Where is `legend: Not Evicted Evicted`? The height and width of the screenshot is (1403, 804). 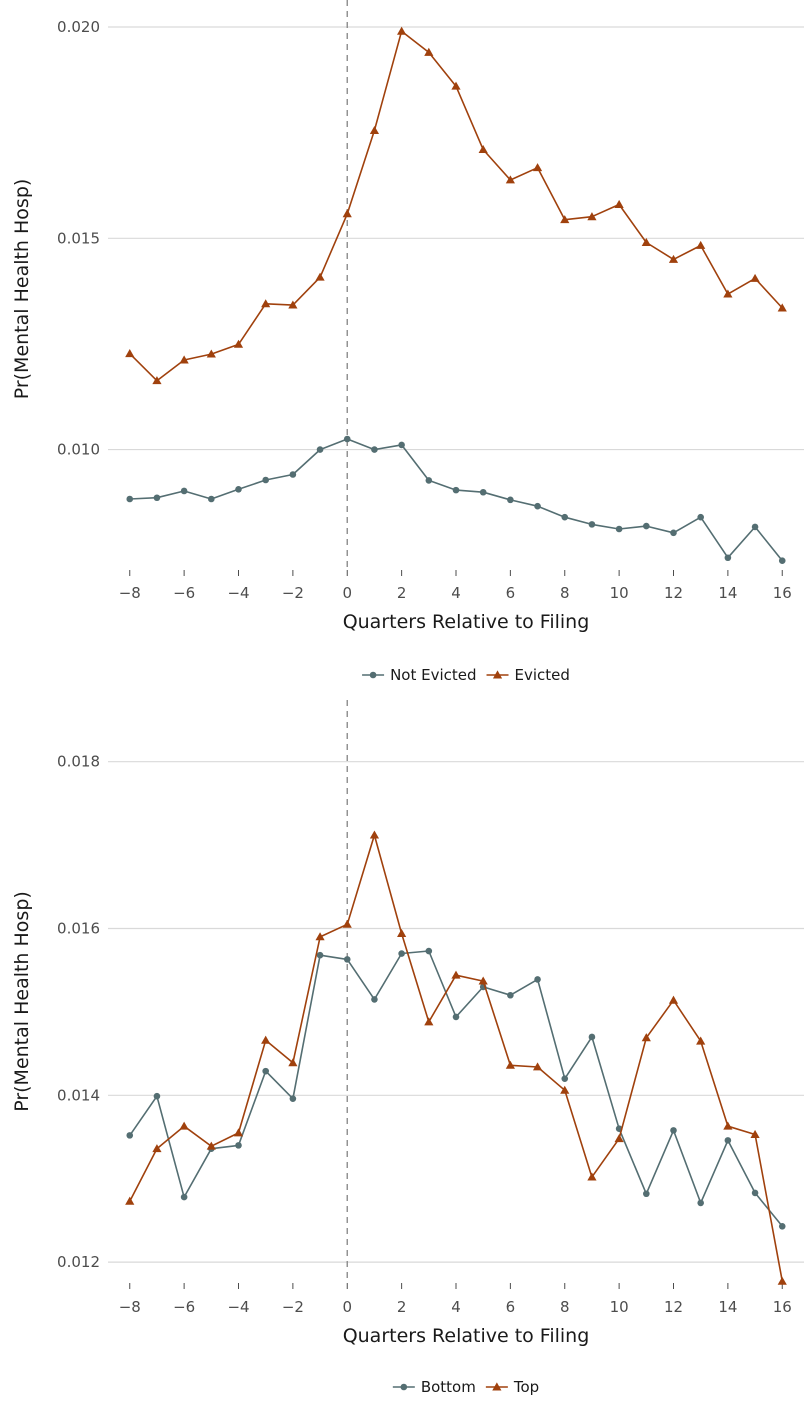
legend: Not Evicted Evicted is located at coordinates (466, 675).